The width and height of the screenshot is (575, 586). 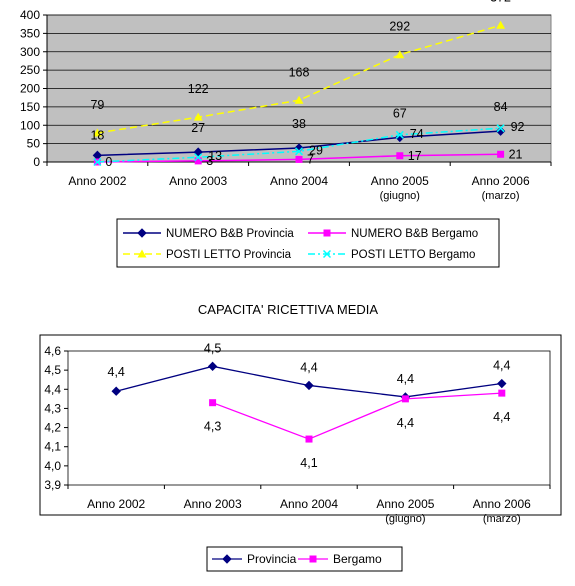 What do you see at coordinates (212, 427) in the screenshot?
I see `data-label: 4,3` at bounding box center [212, 427].